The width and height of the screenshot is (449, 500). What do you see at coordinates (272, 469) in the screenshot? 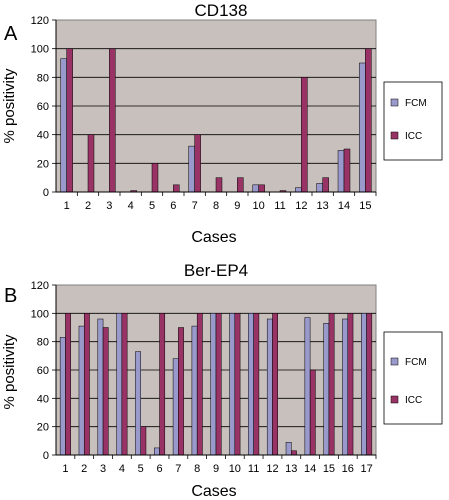
I see `panel-b-x-tick-label: 12` at bounding box center [272, 469].